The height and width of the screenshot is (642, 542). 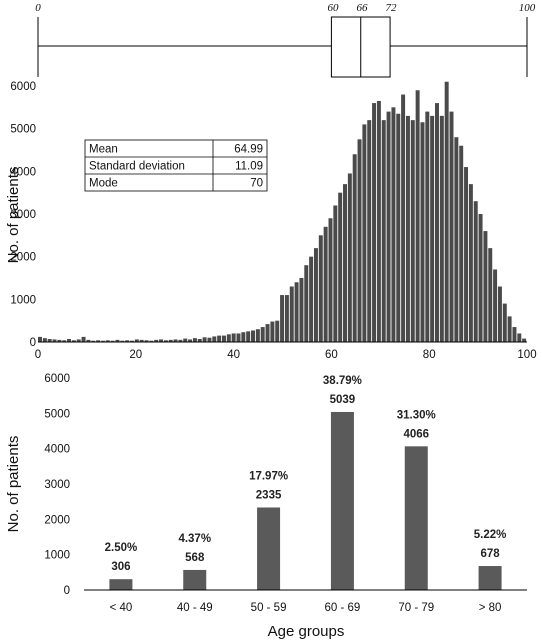 What do you see at coordinates (233, 355) in the screenshot?
I see `histogram-x-tick-label: 40` at bounding box center [233, 355].